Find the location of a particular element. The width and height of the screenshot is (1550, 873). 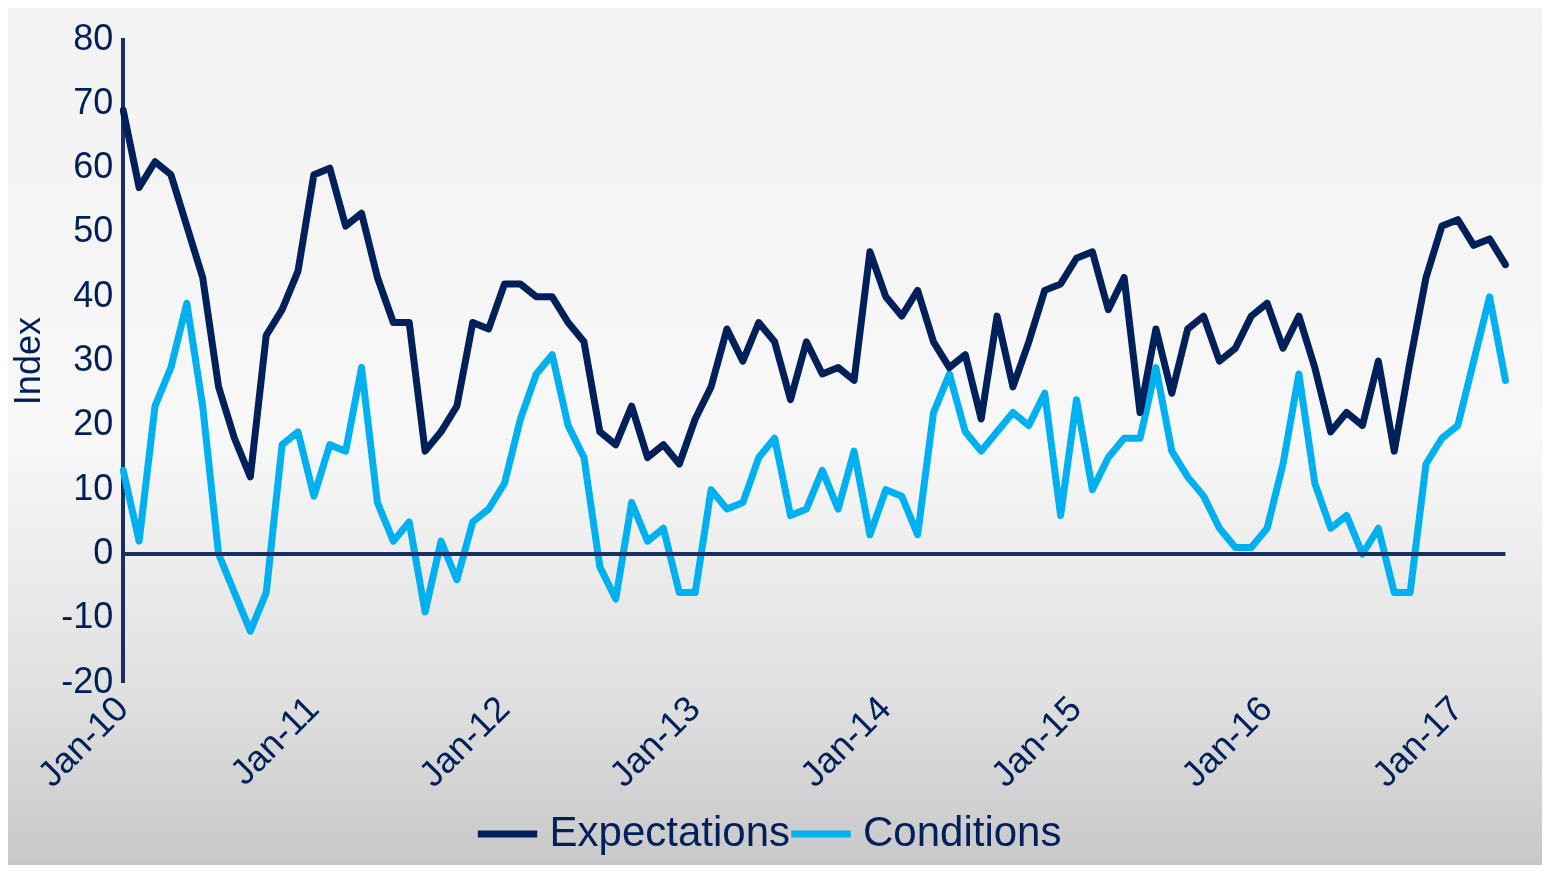

y-axis-title: Index is located at coordinates (27, 361).